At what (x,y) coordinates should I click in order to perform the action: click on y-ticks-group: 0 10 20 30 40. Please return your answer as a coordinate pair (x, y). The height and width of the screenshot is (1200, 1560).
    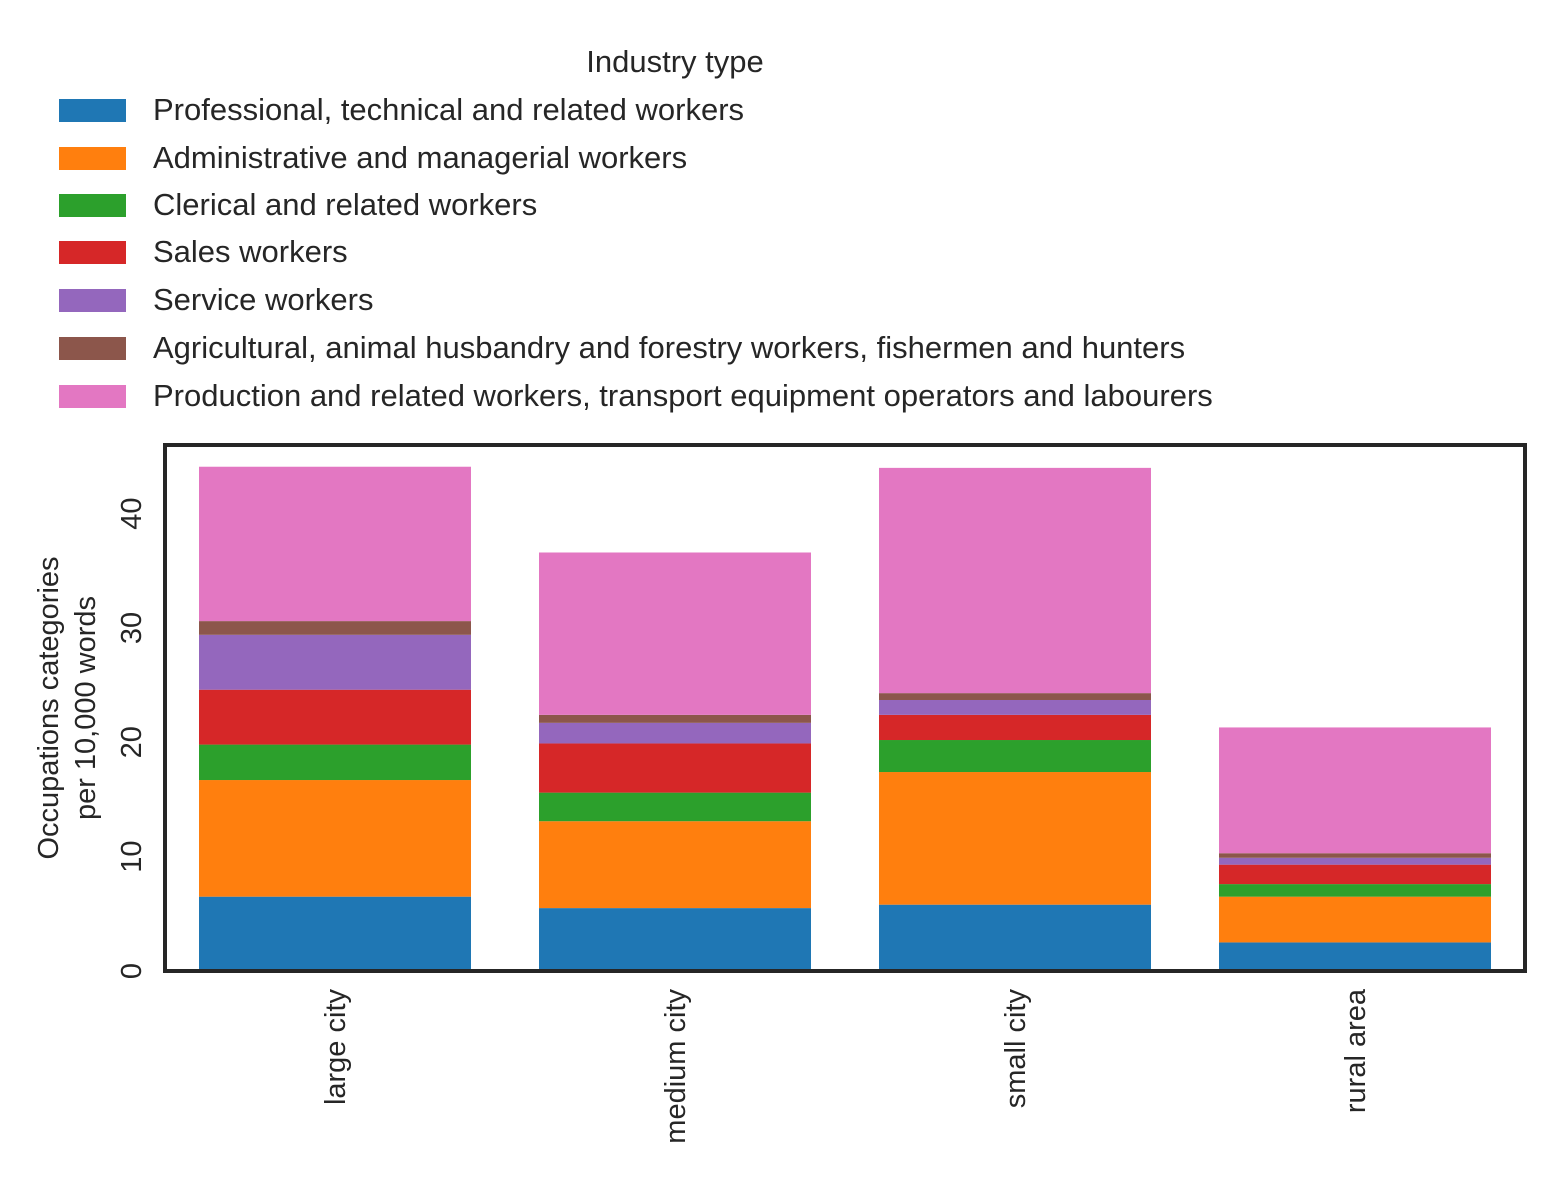
    Looking at the image, I should click on (132, 738).